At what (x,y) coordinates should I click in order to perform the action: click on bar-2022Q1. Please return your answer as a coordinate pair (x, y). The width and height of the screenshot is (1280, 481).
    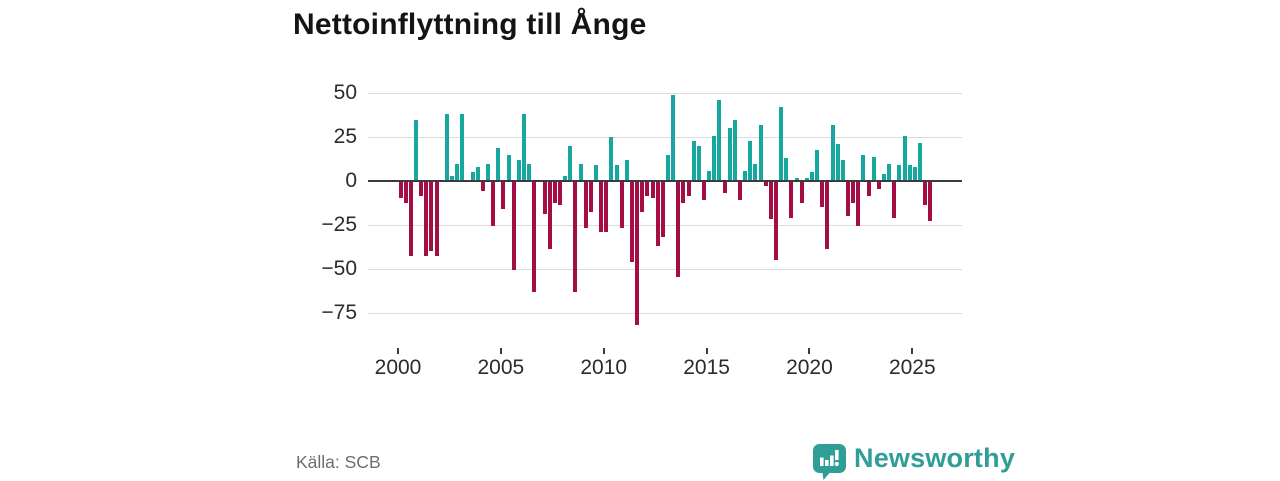
    Looking at the image, I should click on (853, 193).